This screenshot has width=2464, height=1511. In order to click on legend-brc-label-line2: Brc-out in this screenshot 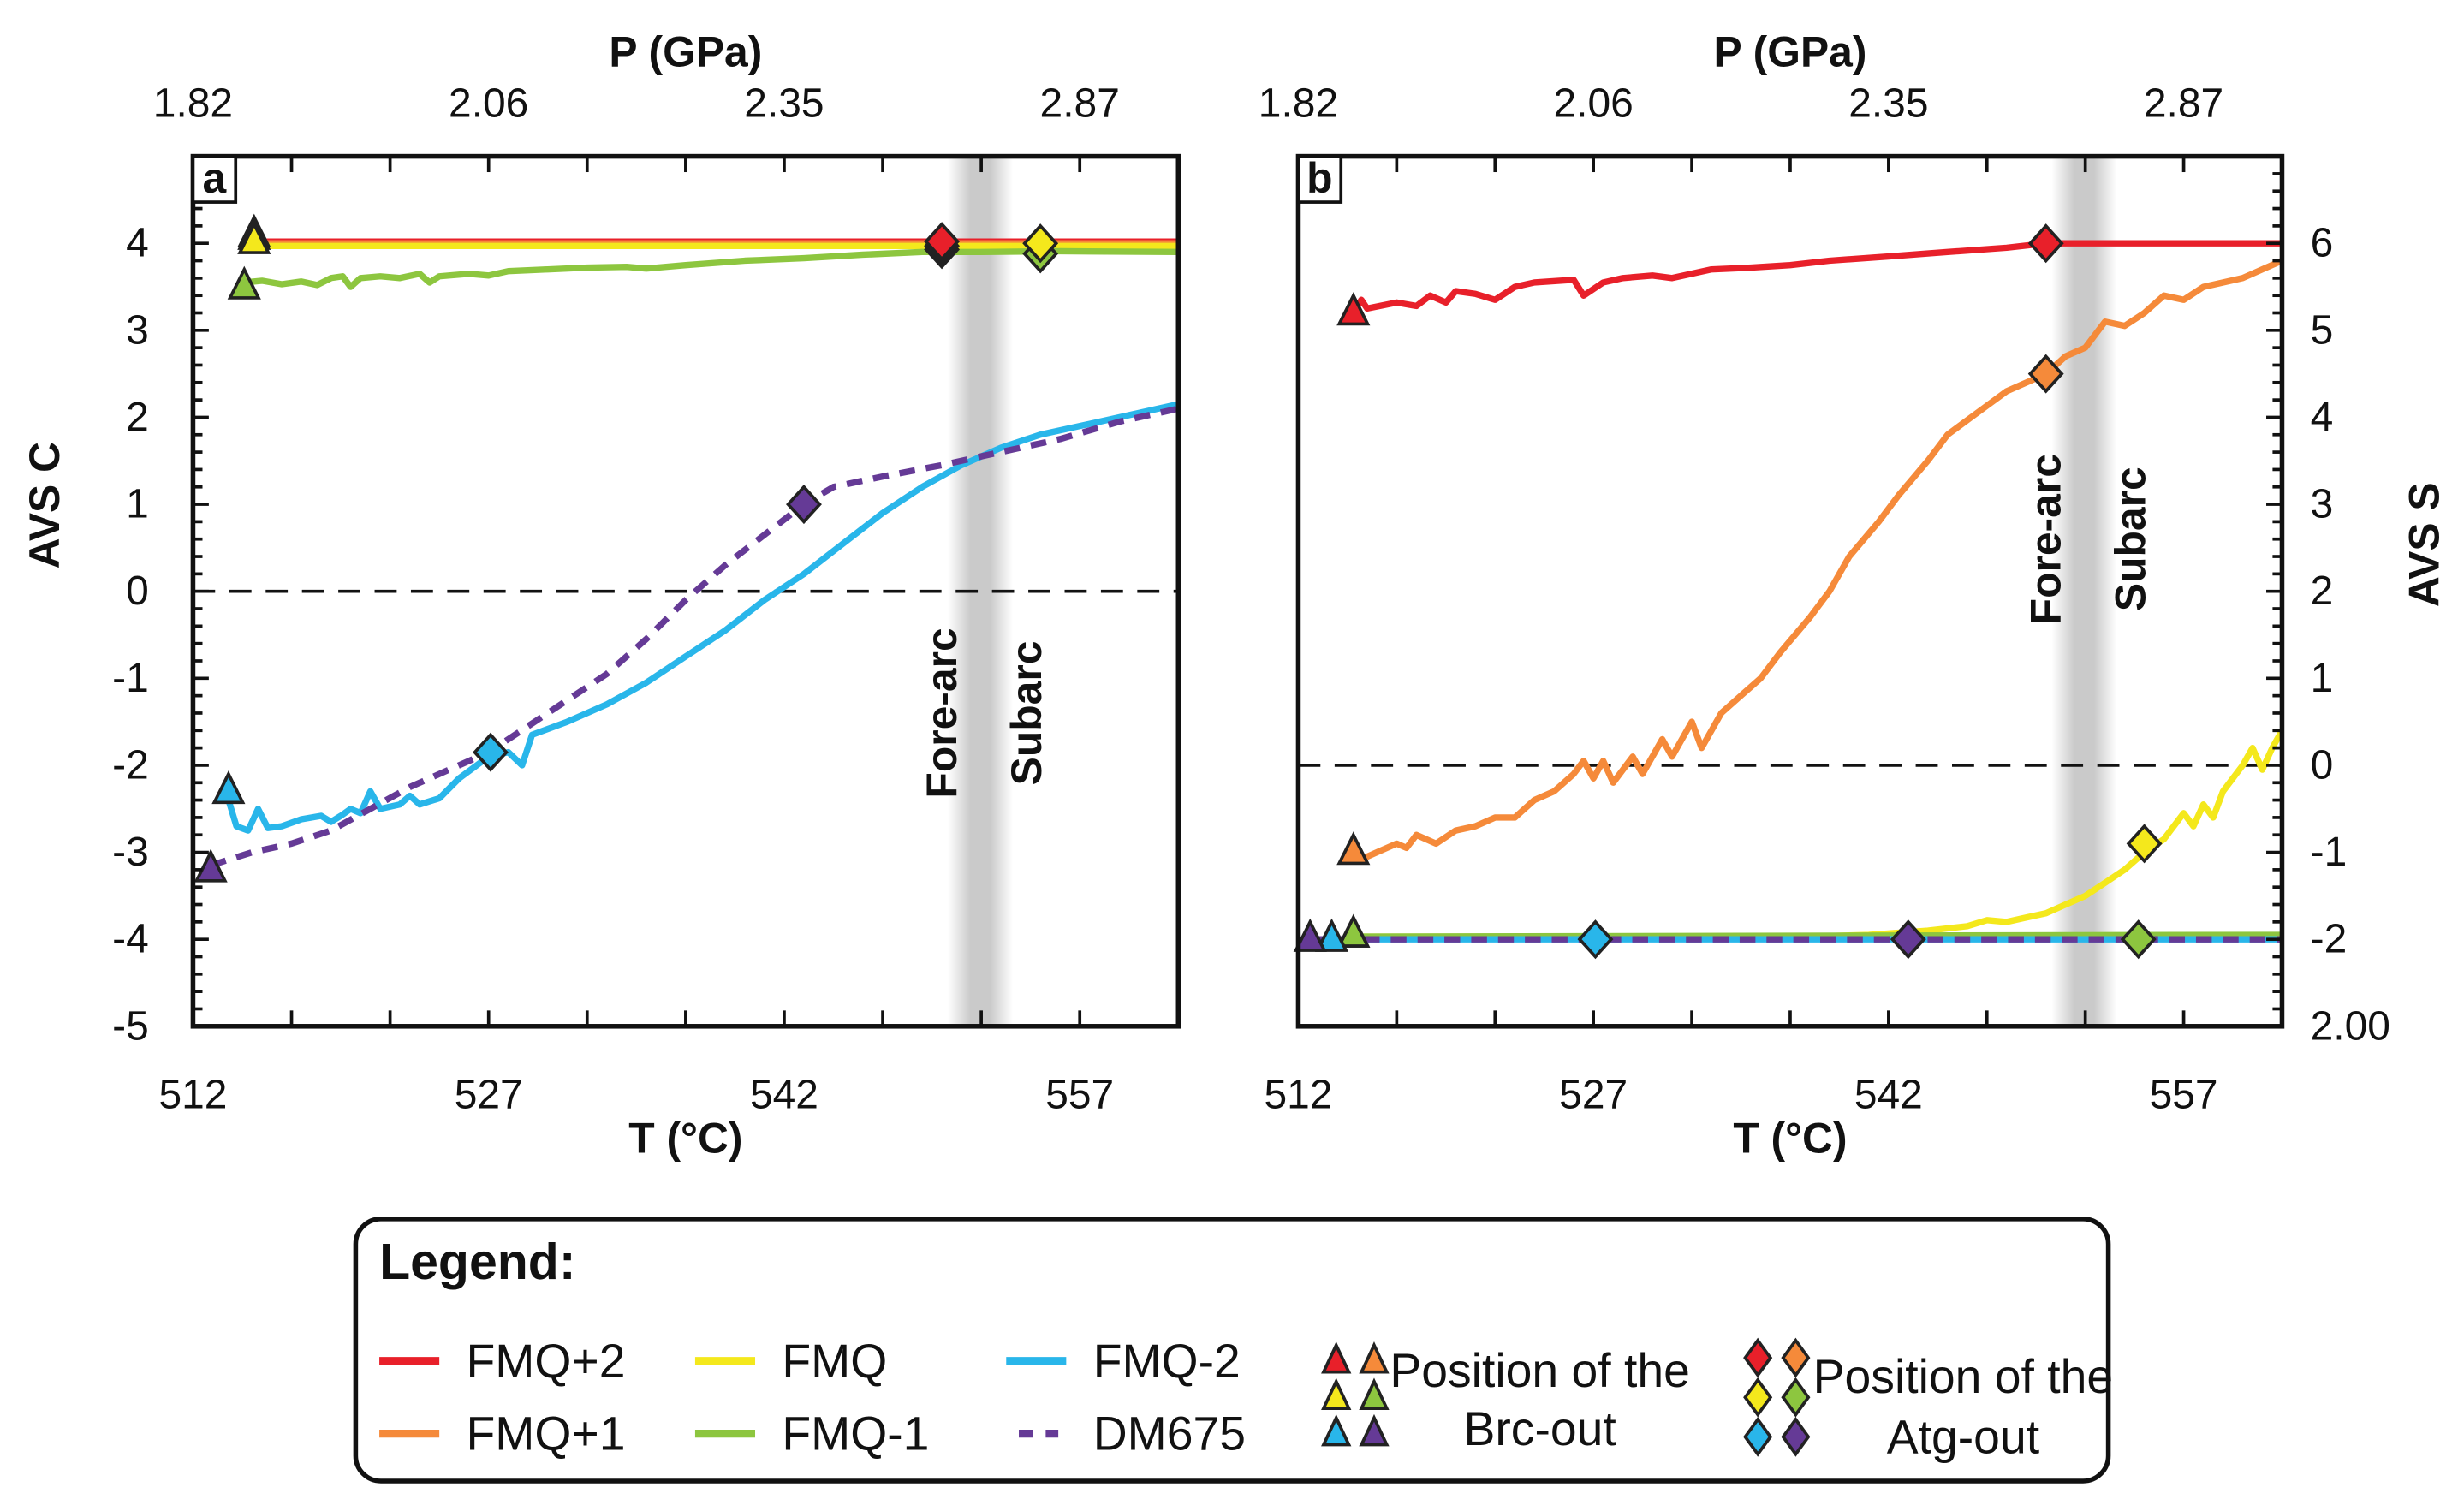, I will do `click(1539, 1428)`.